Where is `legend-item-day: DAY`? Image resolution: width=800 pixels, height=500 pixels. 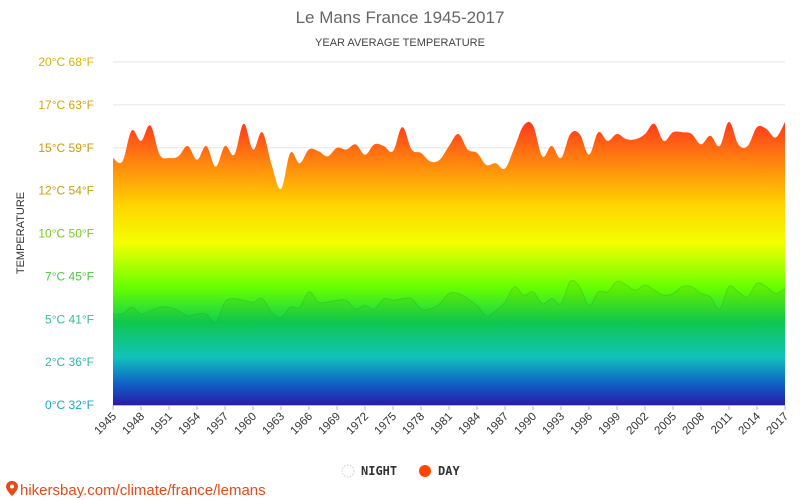
legend-item-day: DAY is located at coordinates (439, 471).